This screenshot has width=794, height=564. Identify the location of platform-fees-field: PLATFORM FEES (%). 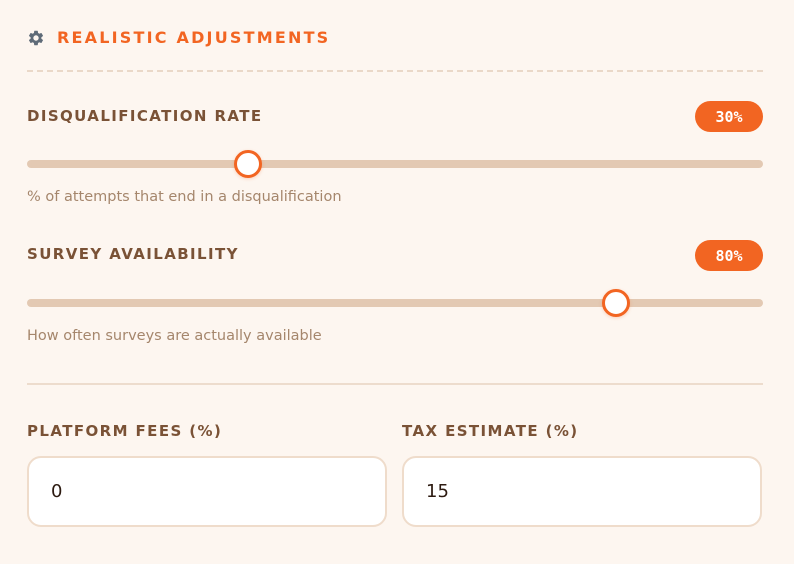
(207, 474).